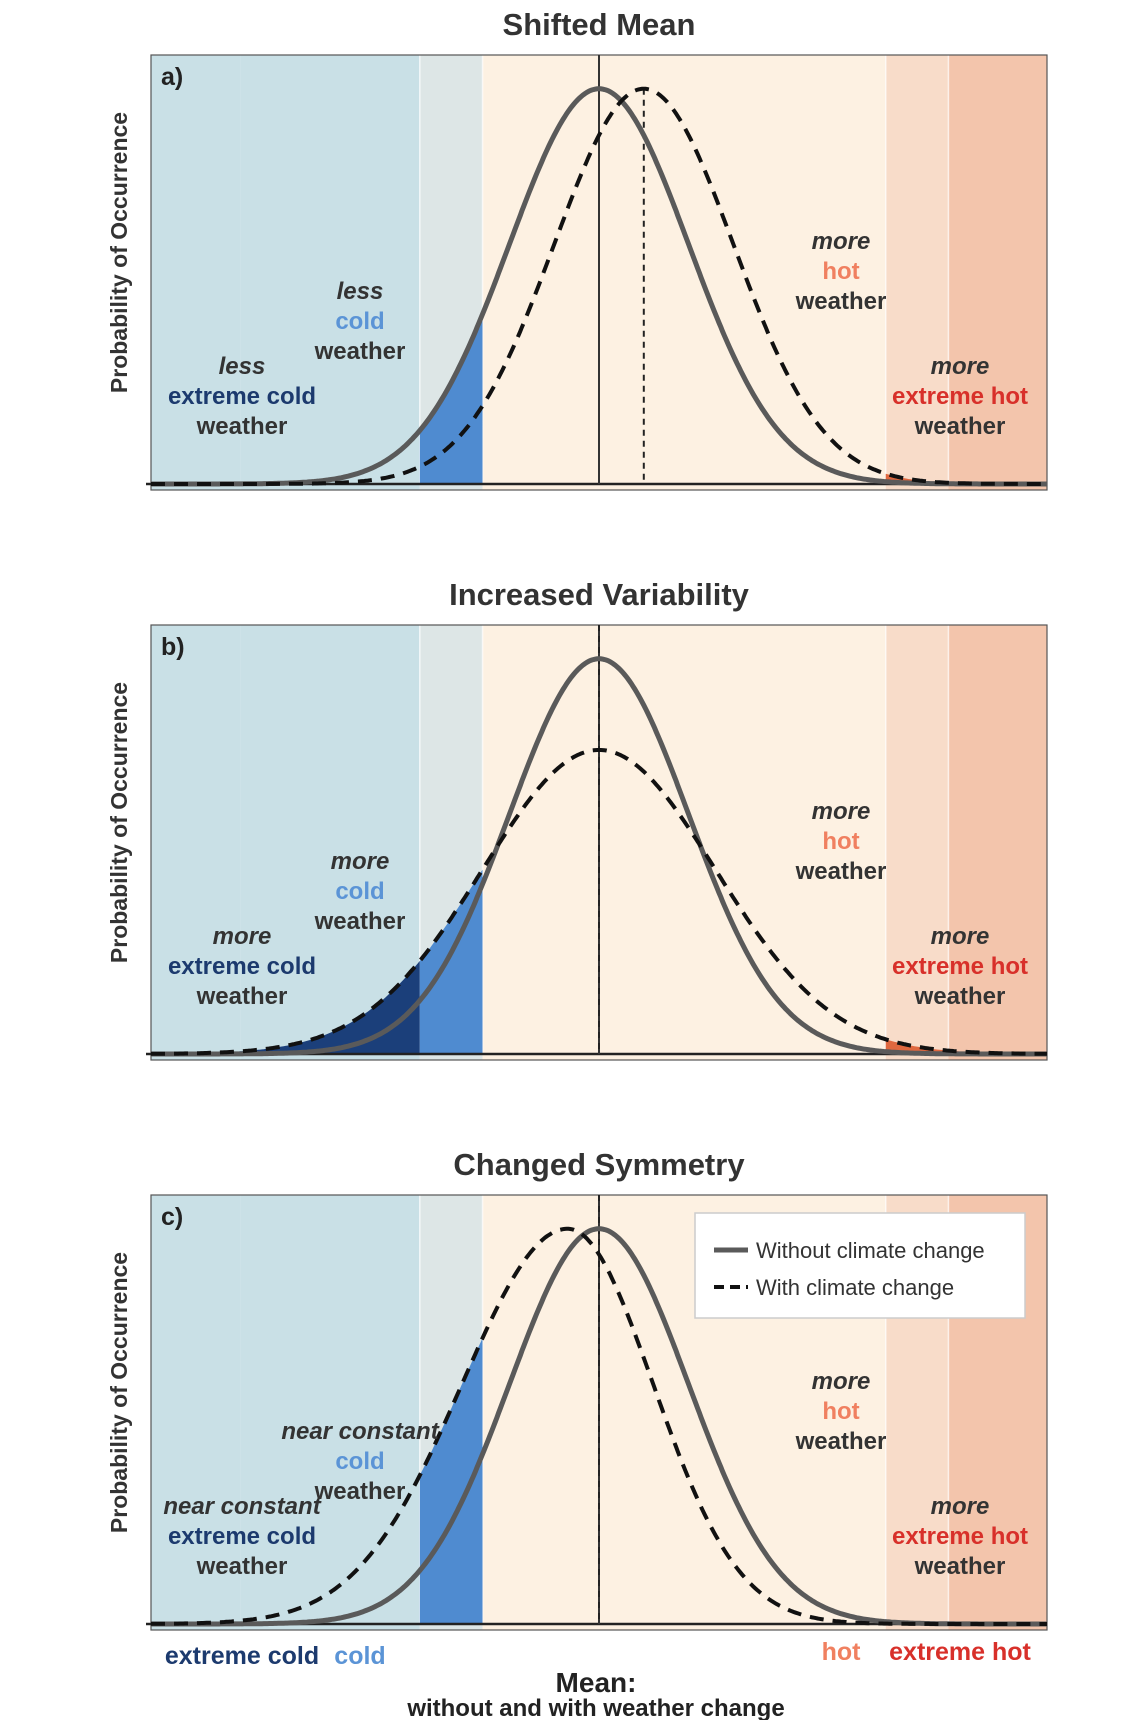 This screenshot has width=1143, height=1720. I want to click on panel-title: Increased Variability, so click(599, 594).